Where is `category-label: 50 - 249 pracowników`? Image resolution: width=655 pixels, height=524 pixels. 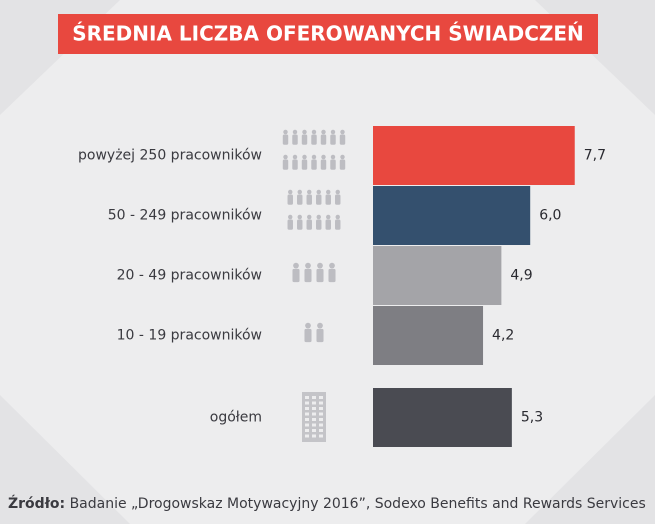
category-label: 50 - 249 pracowników is located at coordinates (185, 216).